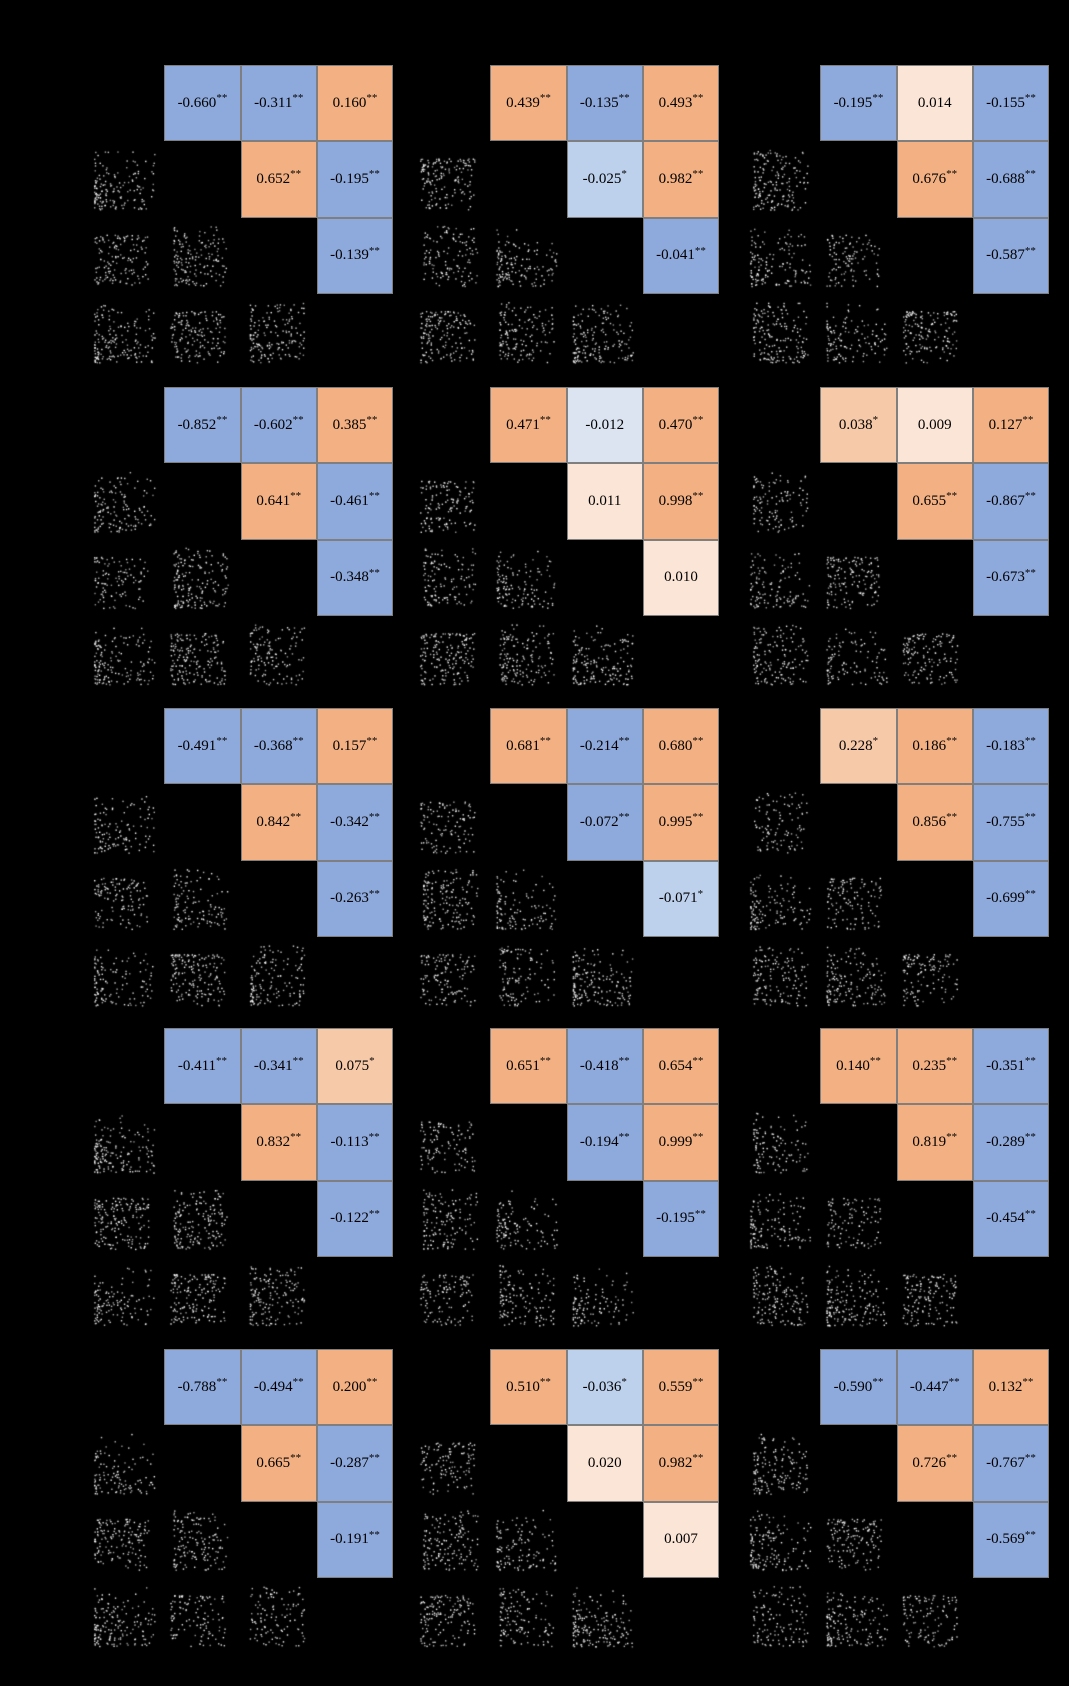 The height and width of the screenshot is (1686, 1069). What do you see at coordinates (349, 1462) in the screenshot?
I see `correlation-value: -0.287` at bounding box center [349, 1462].